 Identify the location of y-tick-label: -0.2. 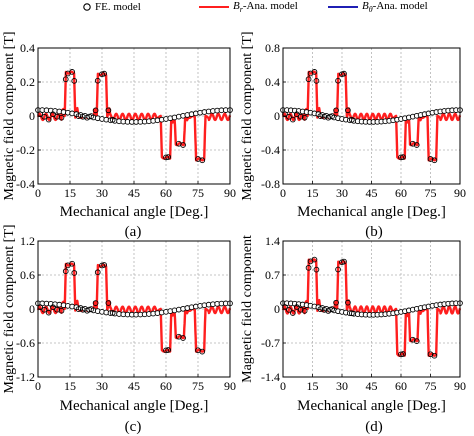
(25, 150).